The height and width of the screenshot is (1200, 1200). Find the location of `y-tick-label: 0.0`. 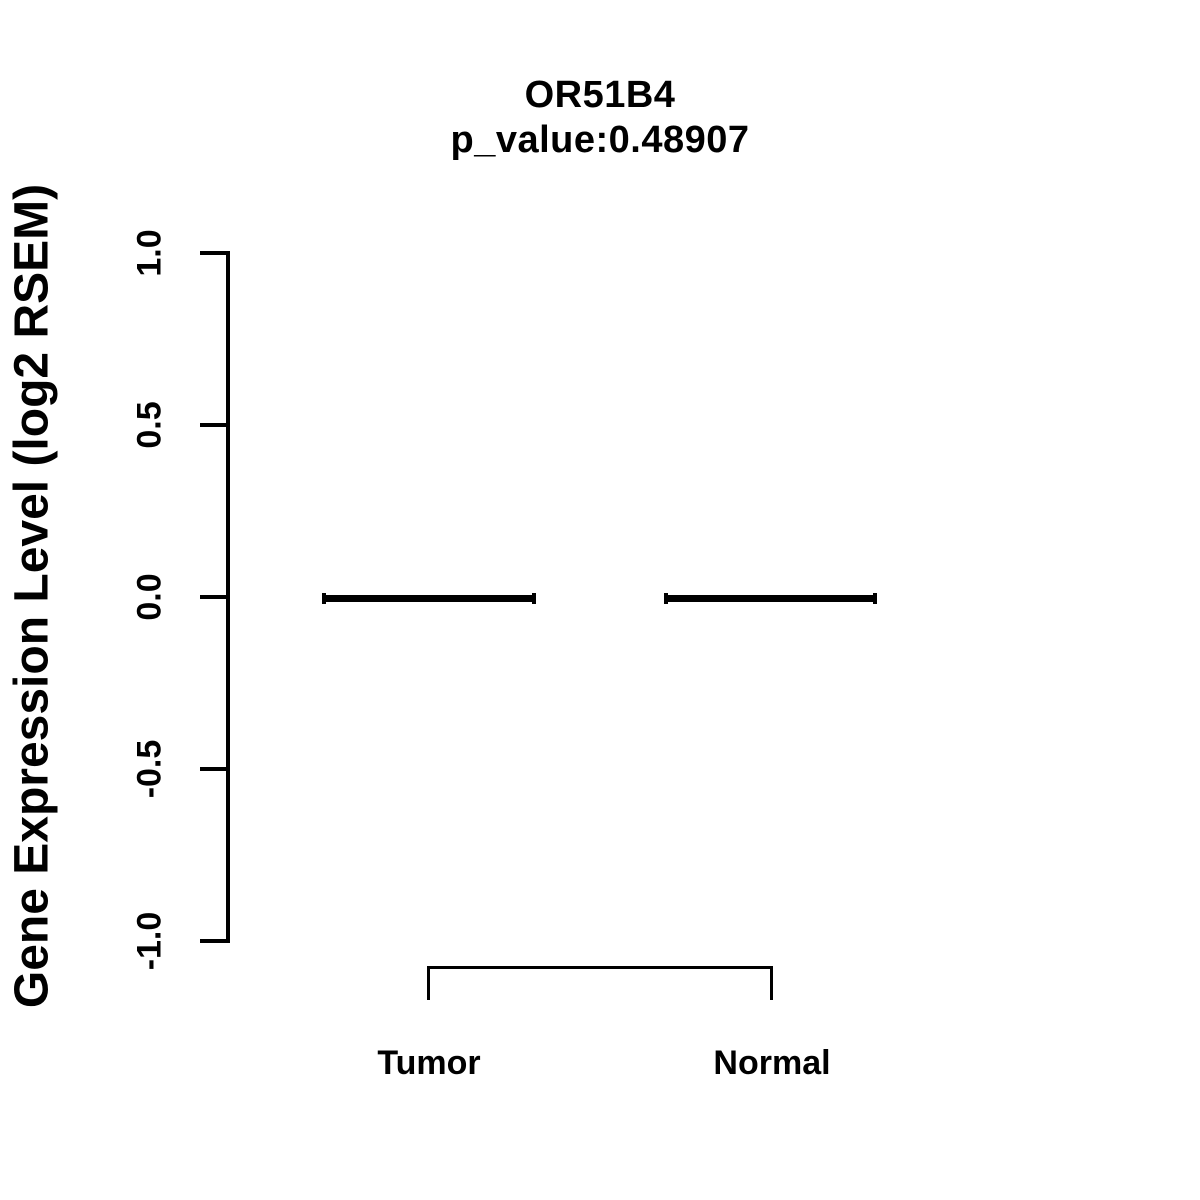

y-tick-label: 0.0 is located at coordinates (149, 597).